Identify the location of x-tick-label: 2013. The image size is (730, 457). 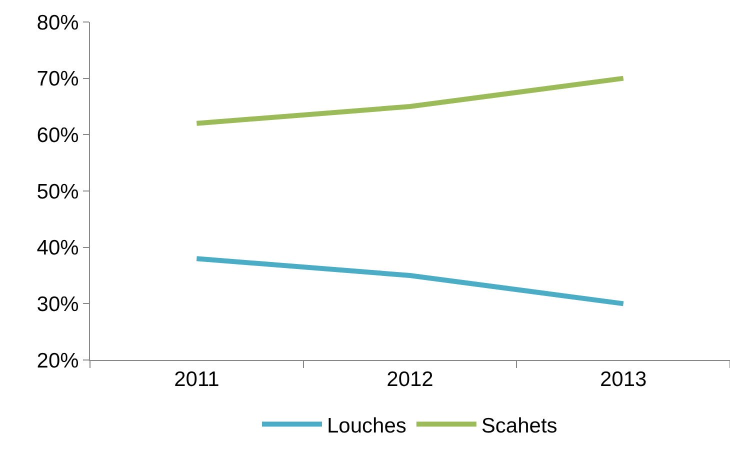
(623, 380).